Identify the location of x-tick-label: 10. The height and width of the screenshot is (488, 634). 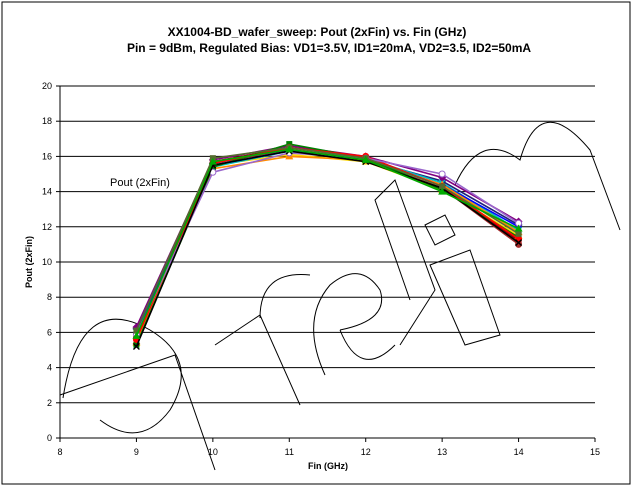
(213, 452).